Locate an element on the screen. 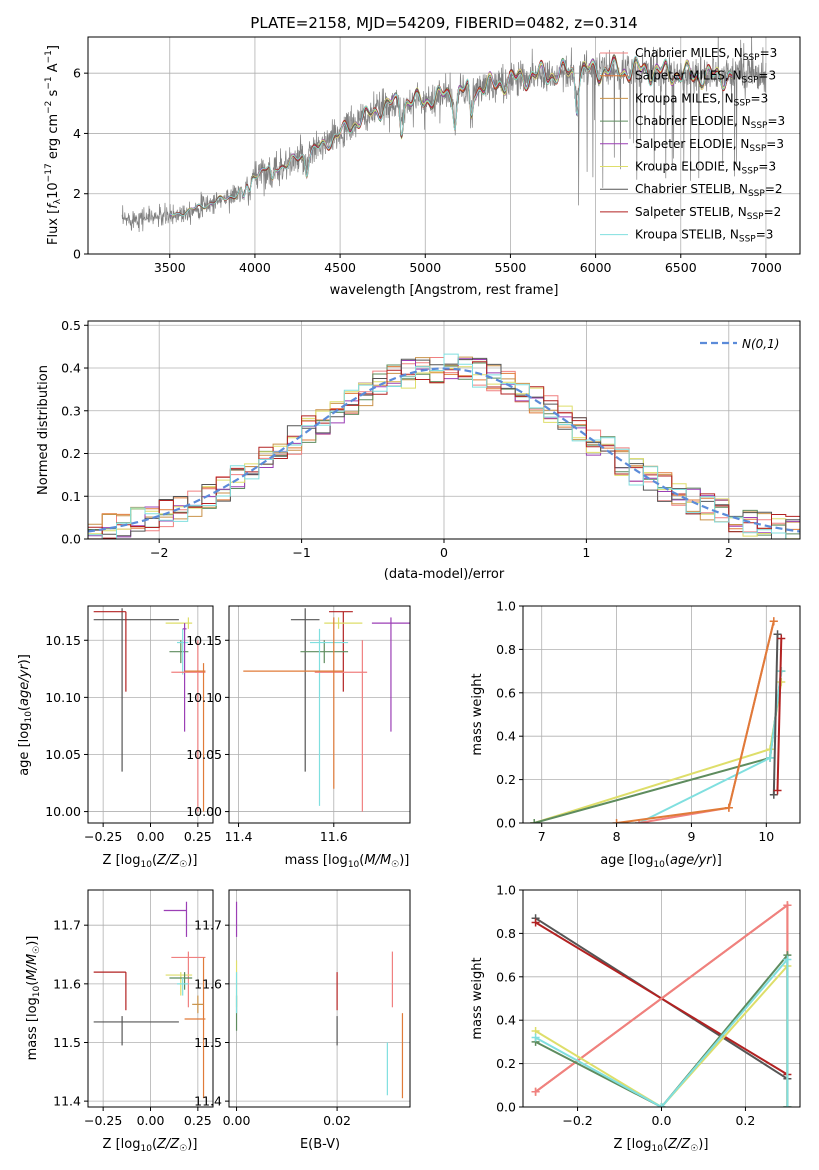  hist-salpeter-stelib is located at coordinates (444, 450).